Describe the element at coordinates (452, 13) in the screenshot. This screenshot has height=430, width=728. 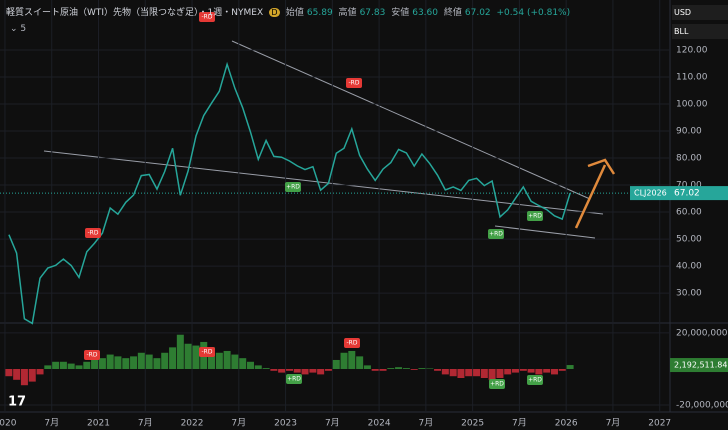
I see `label: 終値` at that location.